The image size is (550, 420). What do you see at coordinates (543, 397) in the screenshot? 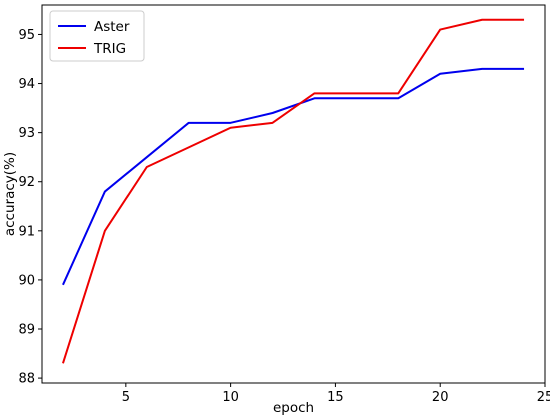
I see `x-tick-label: 25` at bounding box center [543, 397].